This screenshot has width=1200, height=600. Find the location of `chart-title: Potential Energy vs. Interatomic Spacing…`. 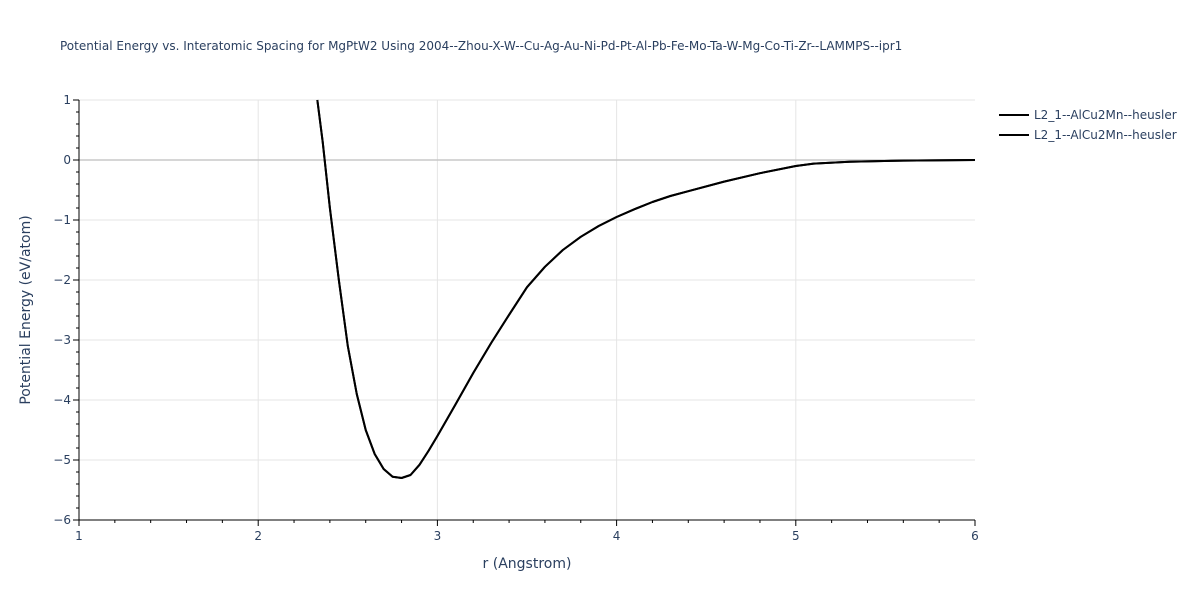

chart-title: Potential Energy vs. Interatomic Spacing… is located at coordinates (481, 46).